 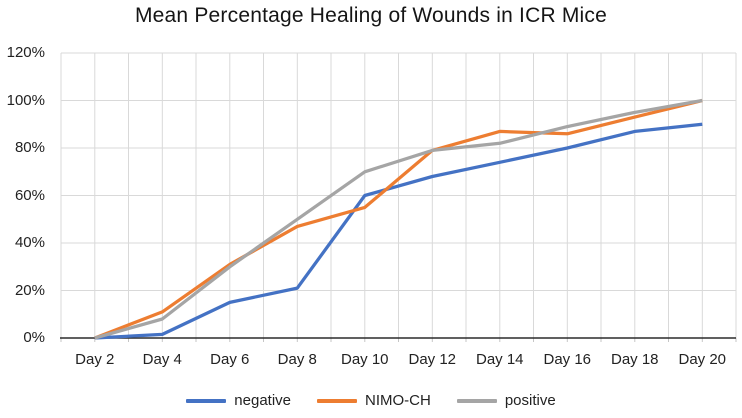 I want to click on x-axis-tick-label: Day 4, so click(x=162, y=359).